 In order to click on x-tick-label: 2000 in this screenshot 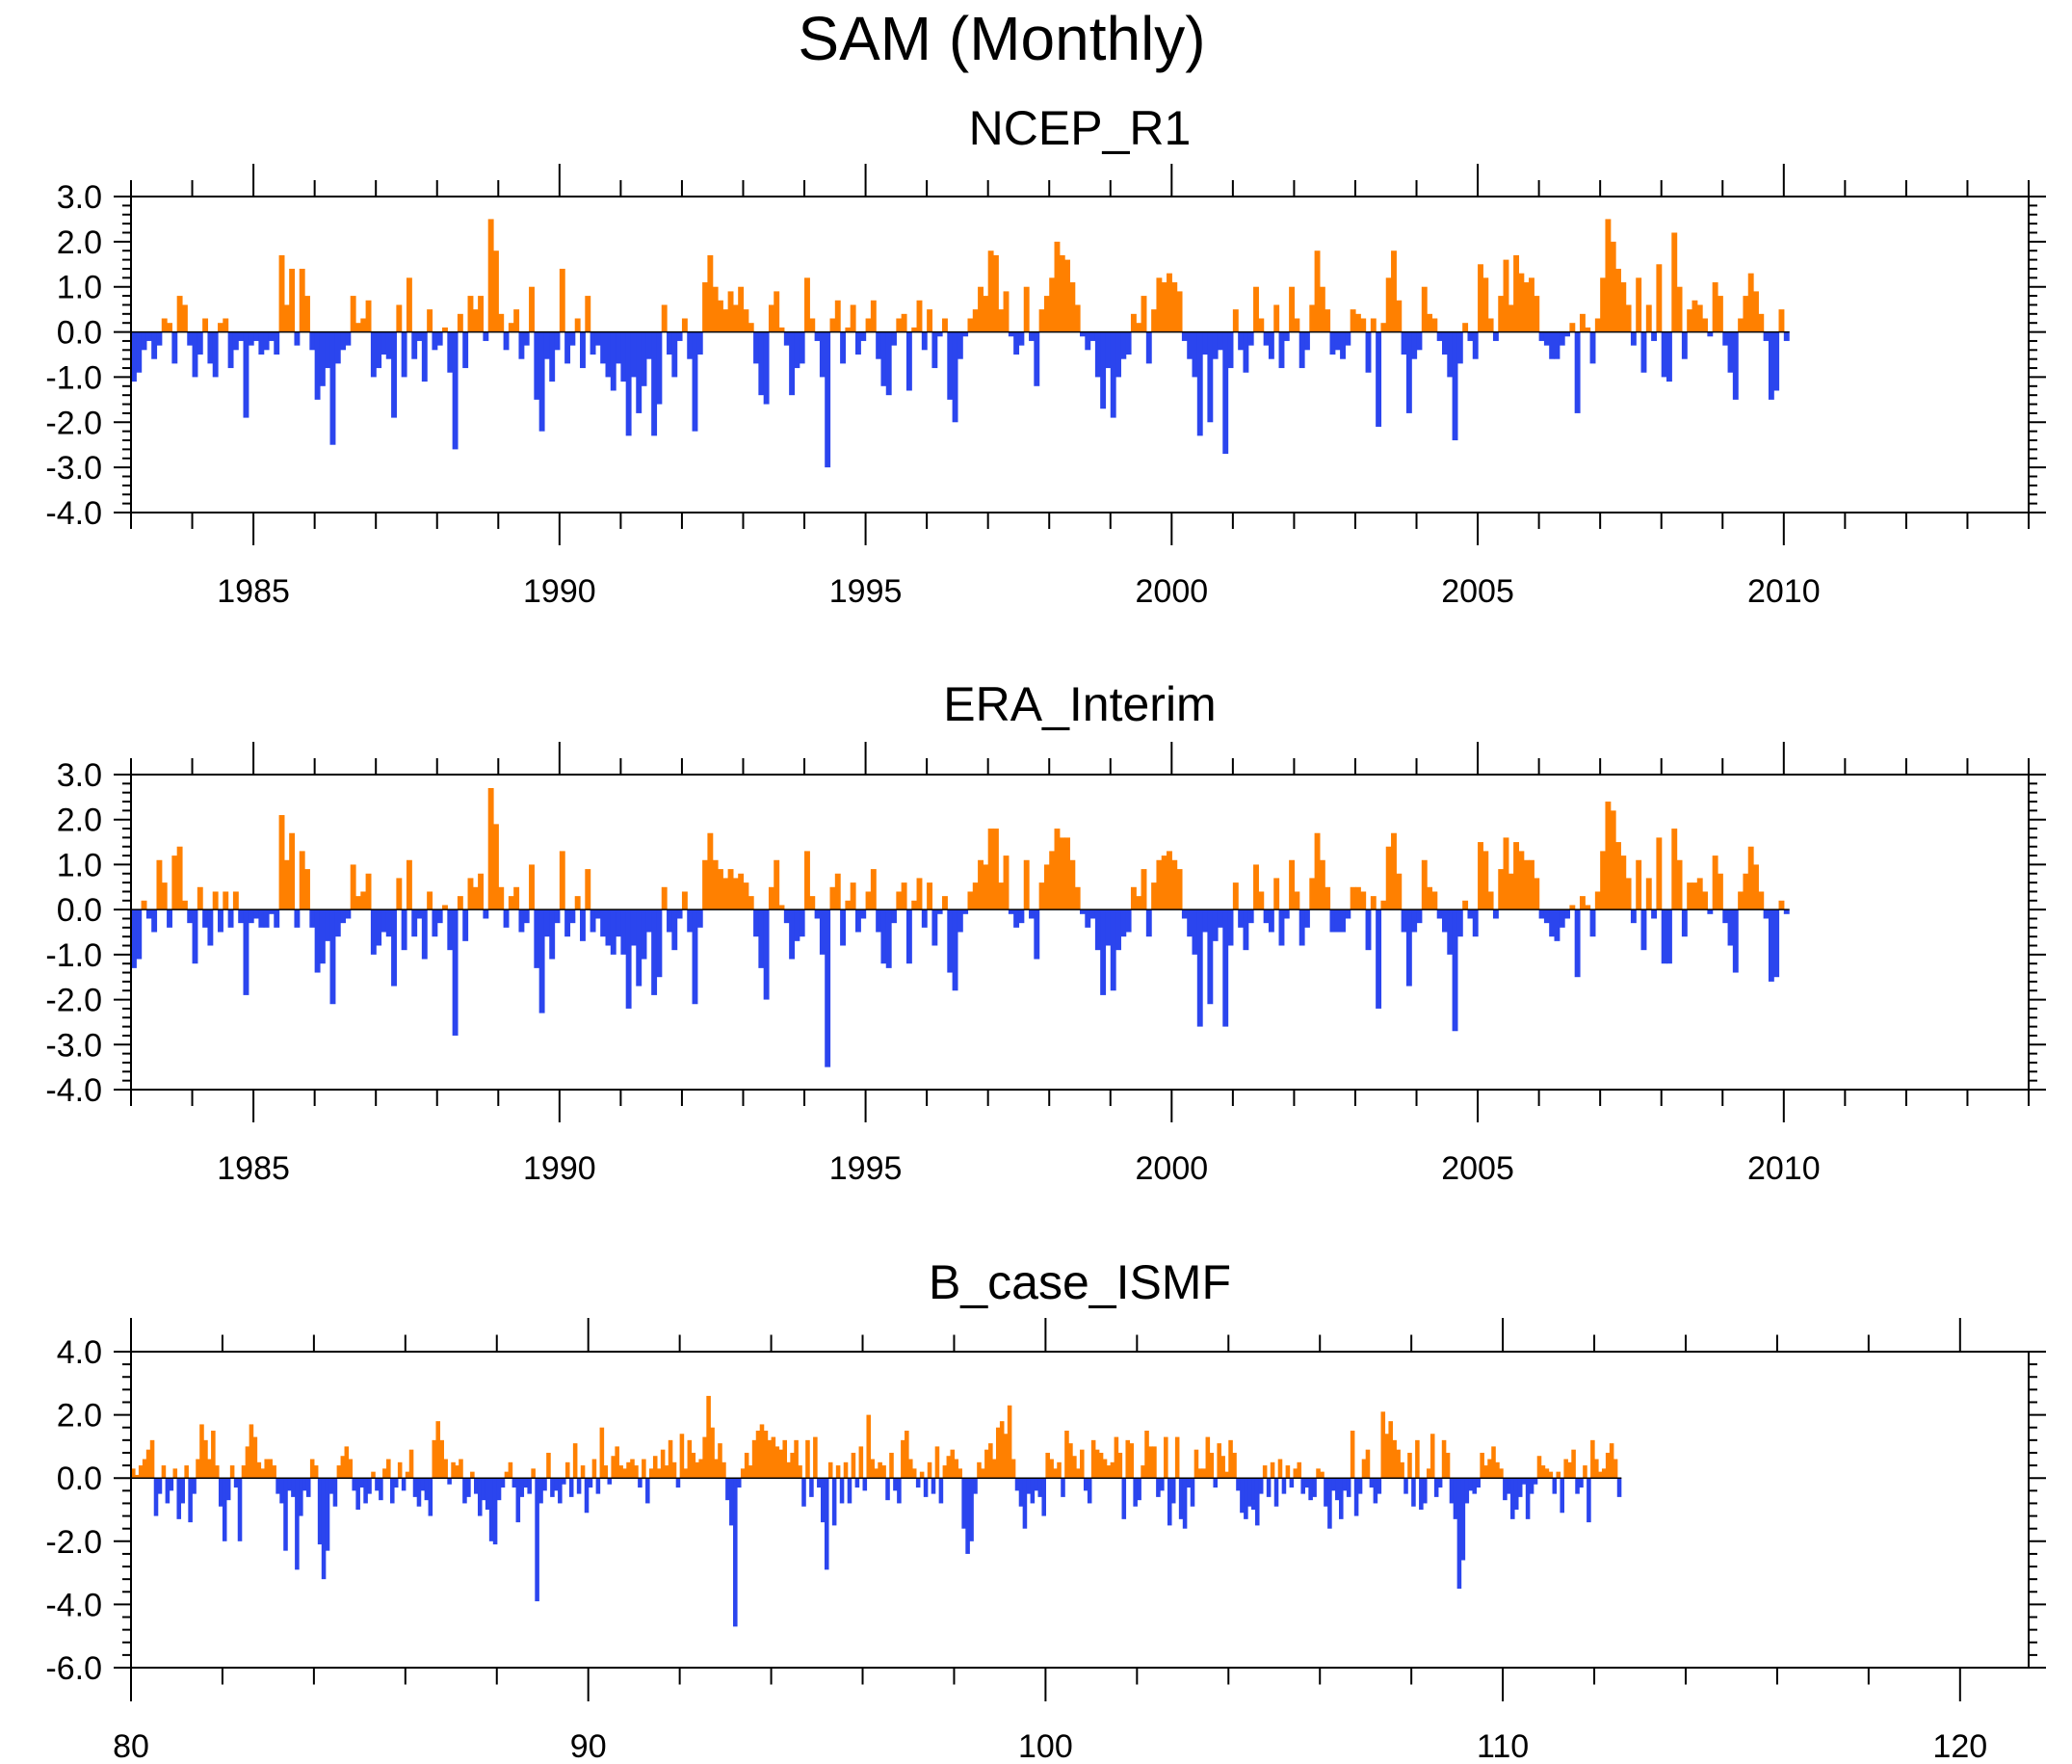, I will do `click(1172, 1168)`.